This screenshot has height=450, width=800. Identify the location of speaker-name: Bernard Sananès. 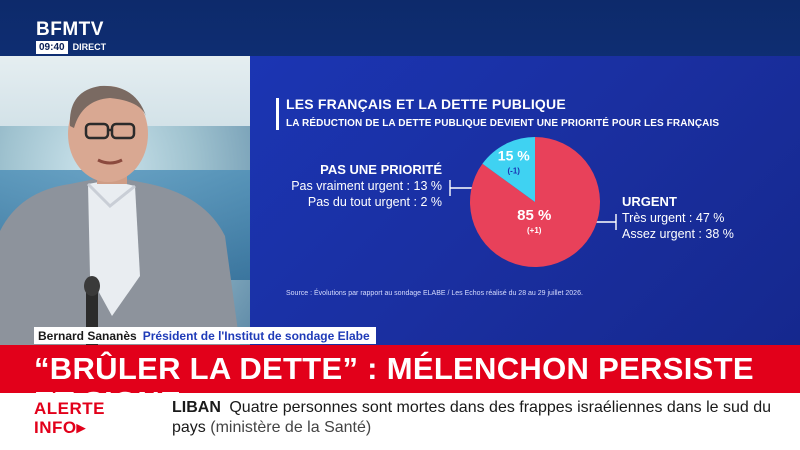
(87, 335).